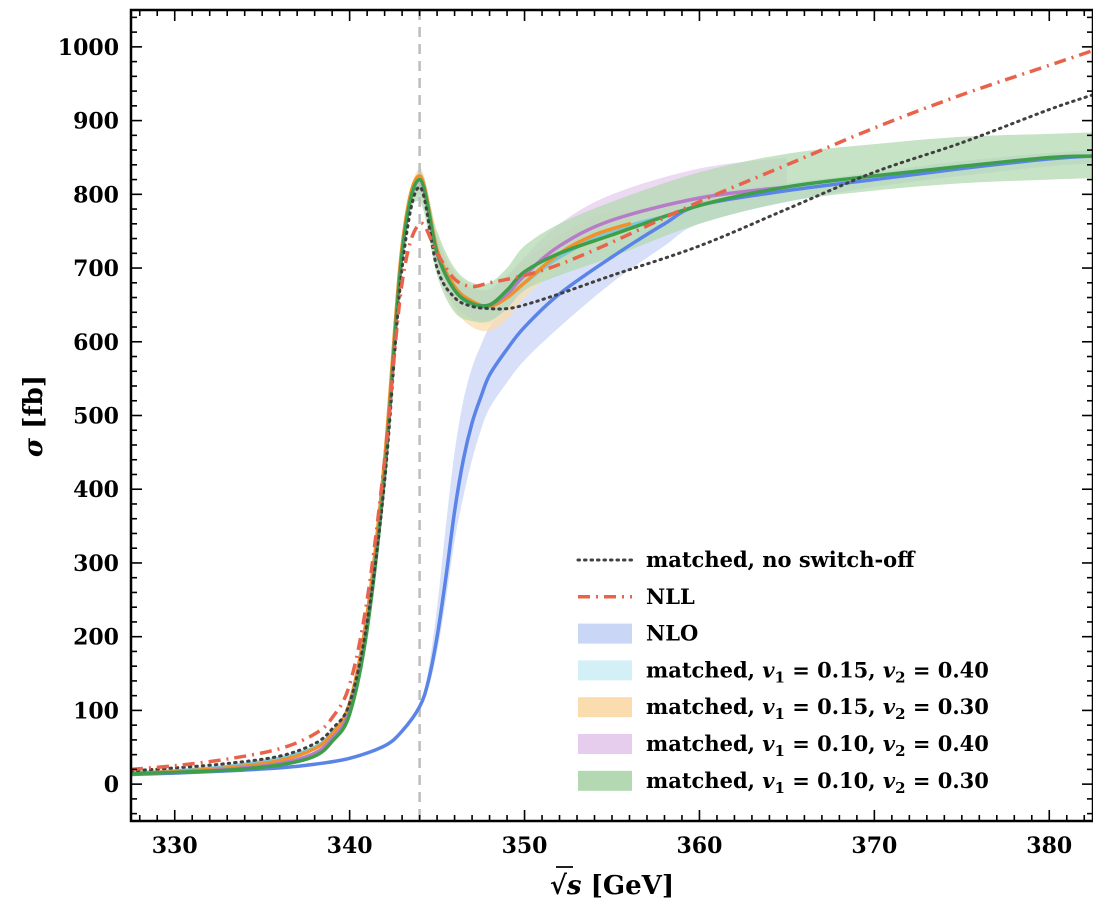 This screenshot has height=907, width=1093. I want to click on legend-label: NLL, so click(670, 596).